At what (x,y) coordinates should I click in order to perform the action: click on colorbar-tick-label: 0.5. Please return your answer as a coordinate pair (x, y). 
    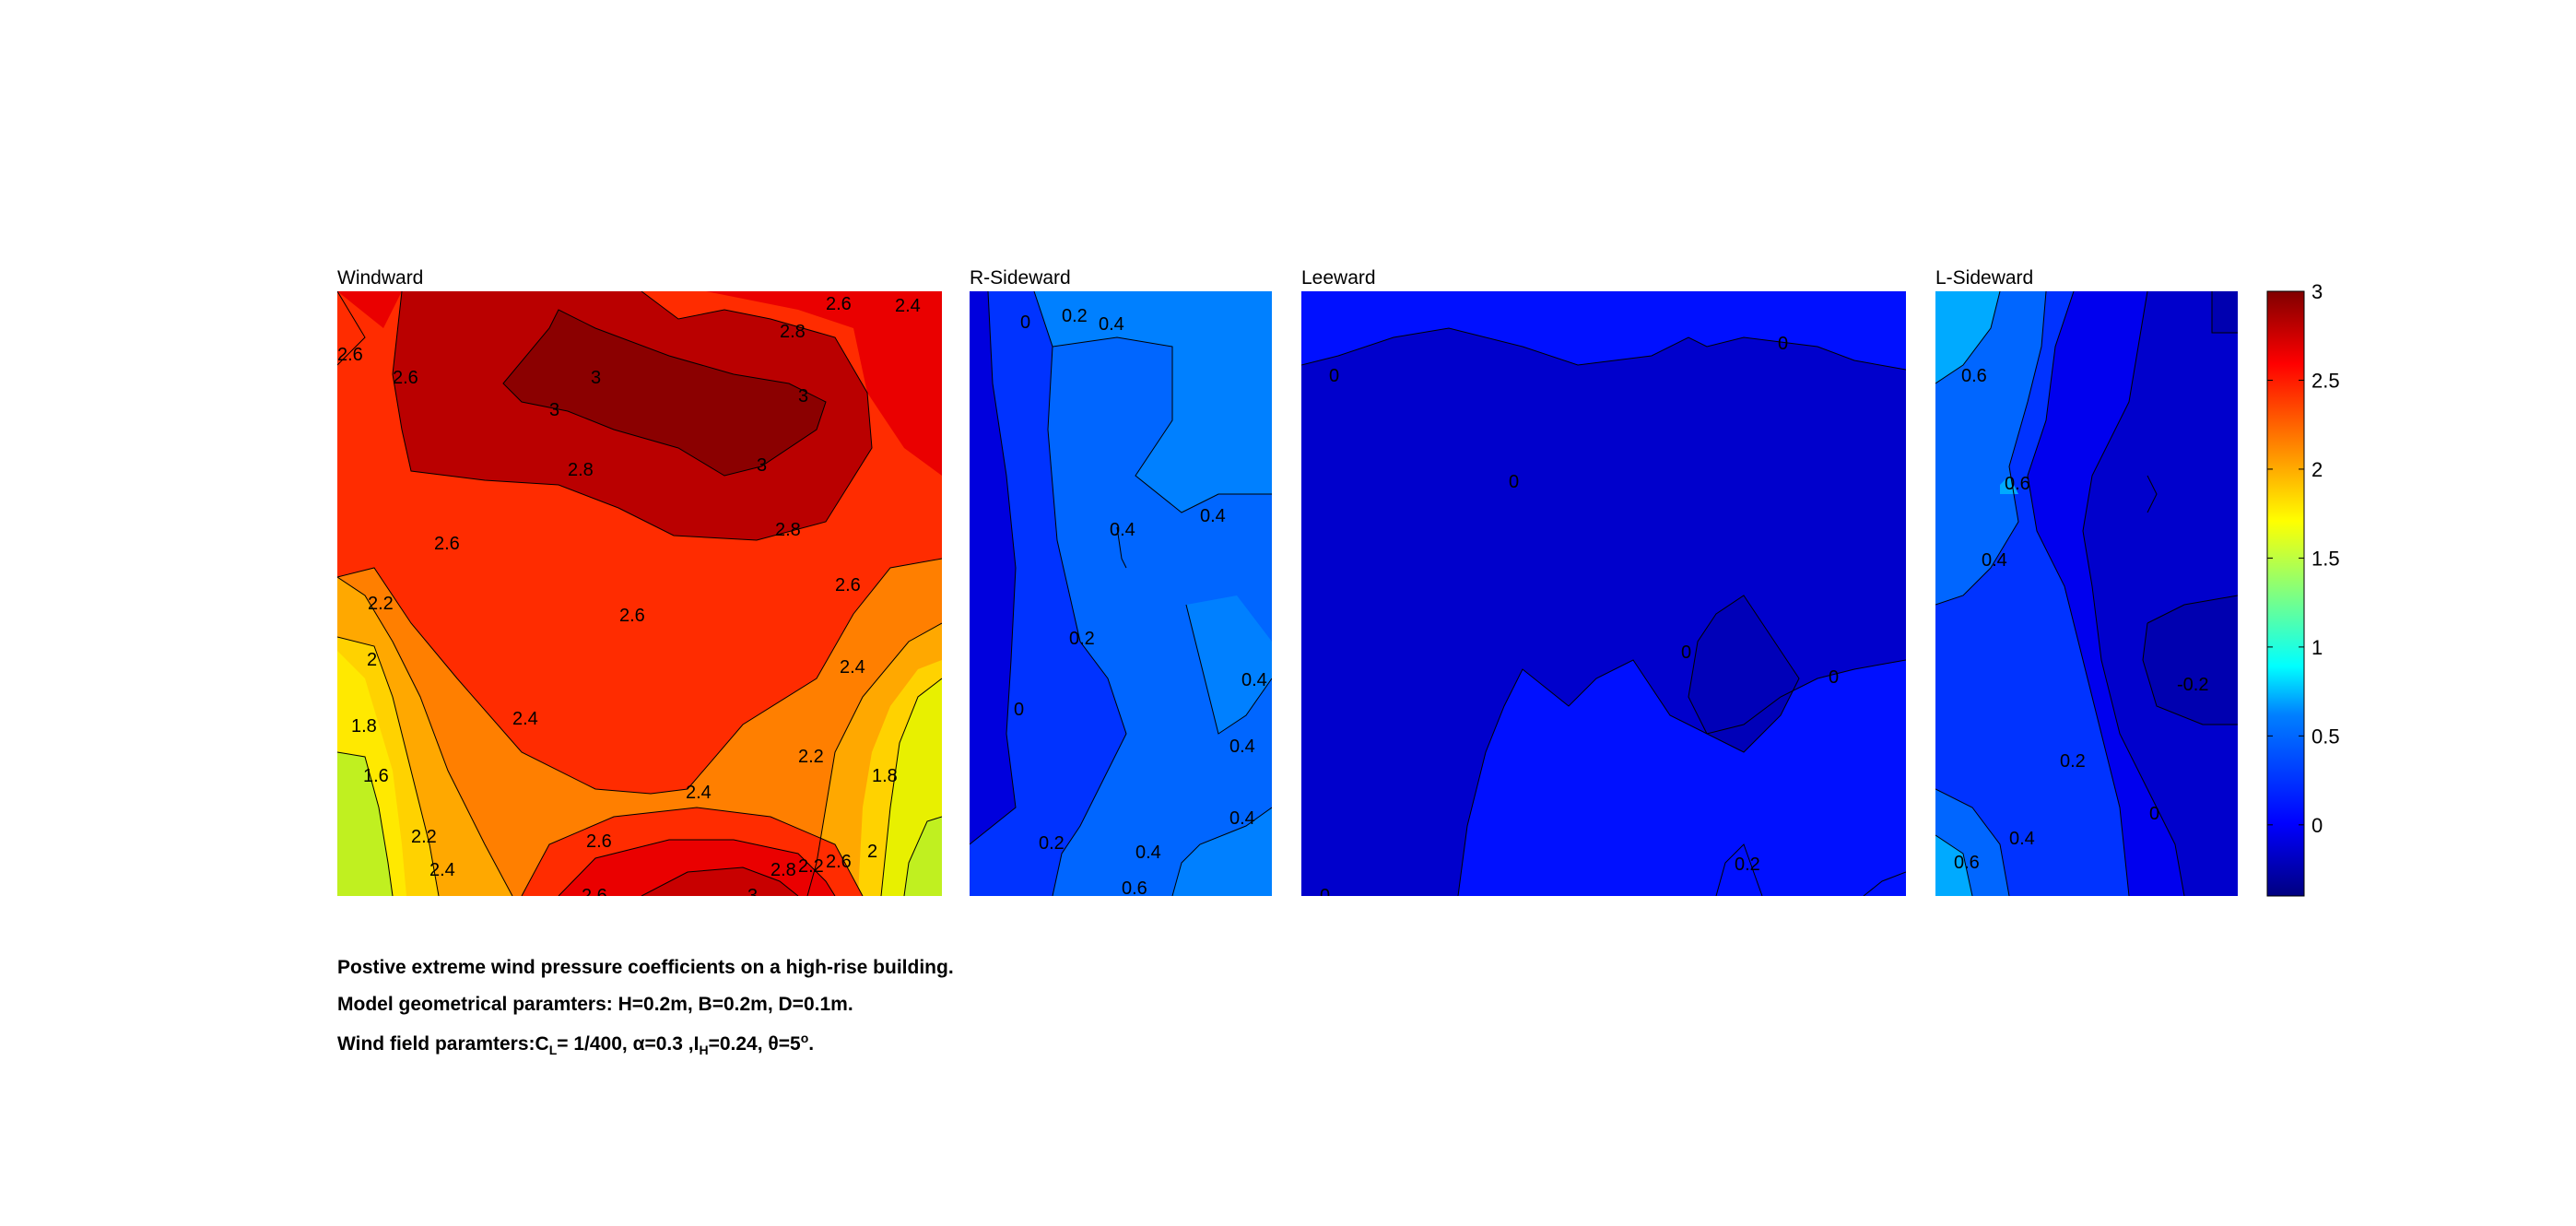
    Looking at the image, I should click on (2326, 736).